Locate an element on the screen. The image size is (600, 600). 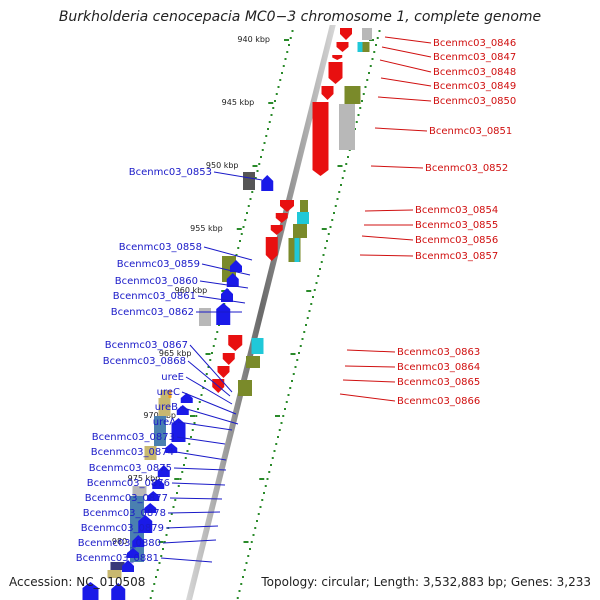
tick-label: 960 kbp is located at coordinates (191, 290).